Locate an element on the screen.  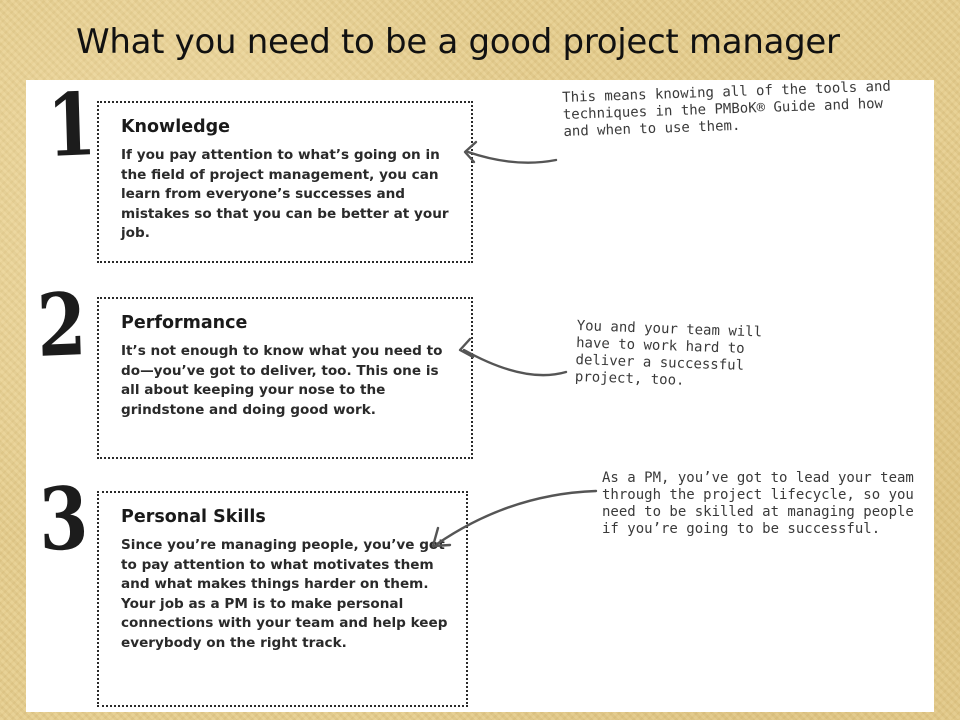
step-heading: Knowledge is located at coordinates (175, 127).